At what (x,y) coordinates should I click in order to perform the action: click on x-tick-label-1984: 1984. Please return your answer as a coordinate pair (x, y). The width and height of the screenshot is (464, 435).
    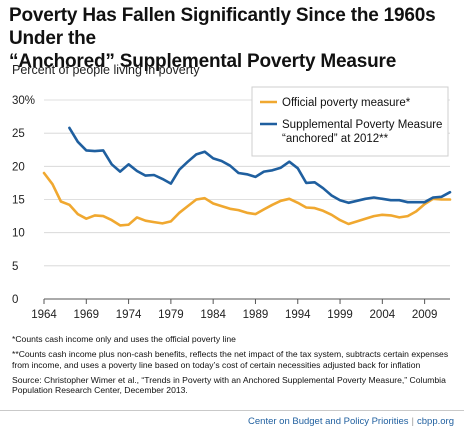
    Looking at the image, I should click on (213, 315).